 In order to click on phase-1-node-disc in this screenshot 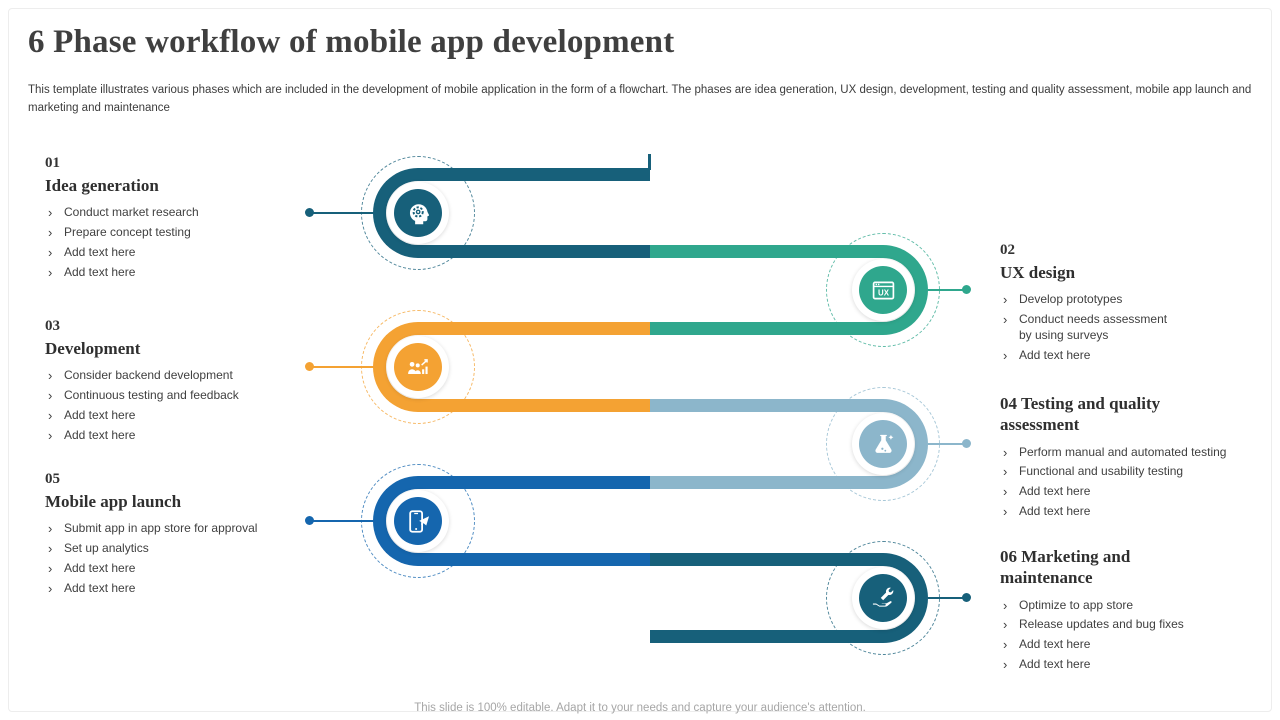, I will do `click(418, 213)`.